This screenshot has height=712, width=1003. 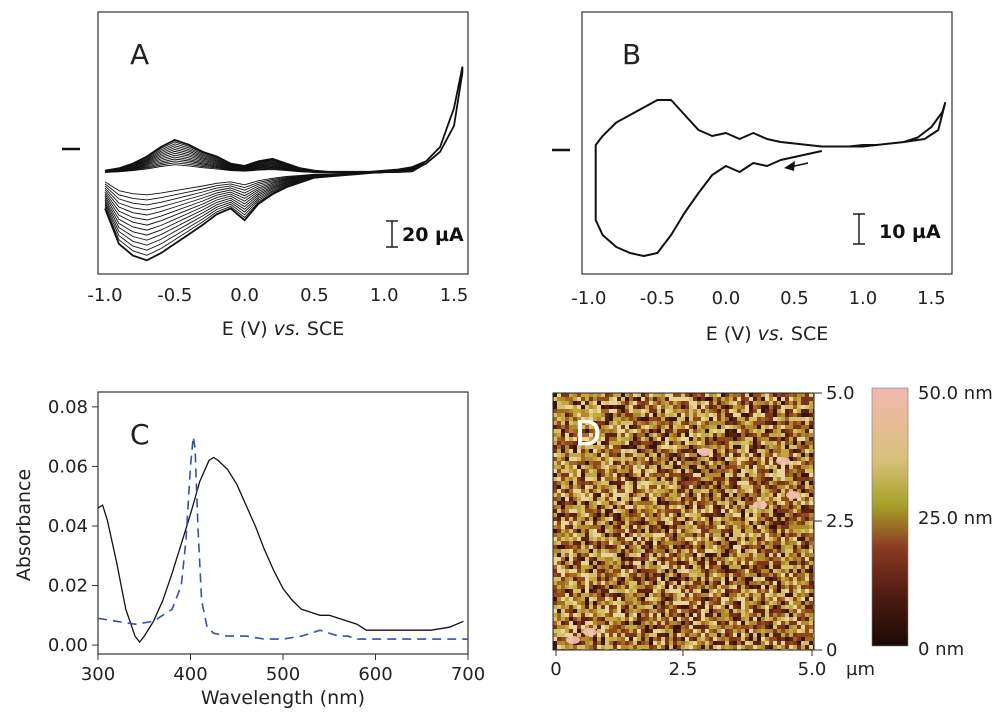 I want to click on panel-b-x-tick-5: 1.5, so click(x=931, y=298).